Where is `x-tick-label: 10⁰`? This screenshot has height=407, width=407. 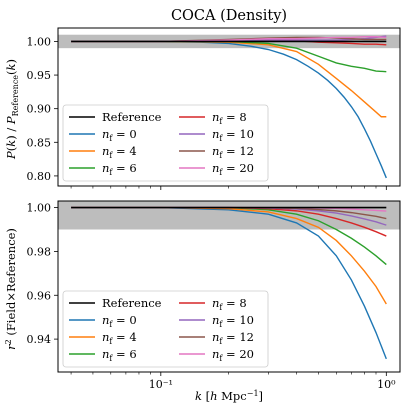
x-tick-label: 10⁰ is located at coordinates (386, 384).